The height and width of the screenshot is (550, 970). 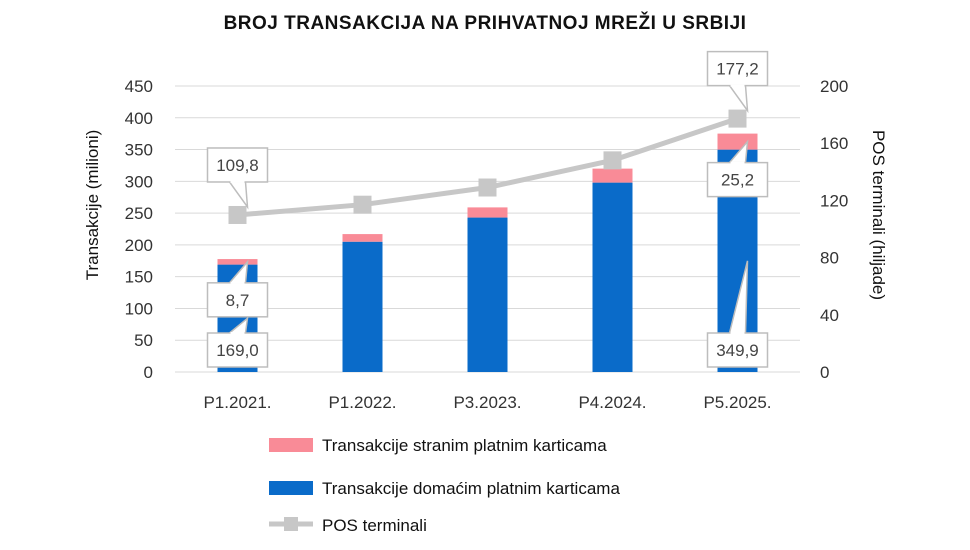 I want to click on data-callout: 25,2, so click(x=737, y=168).